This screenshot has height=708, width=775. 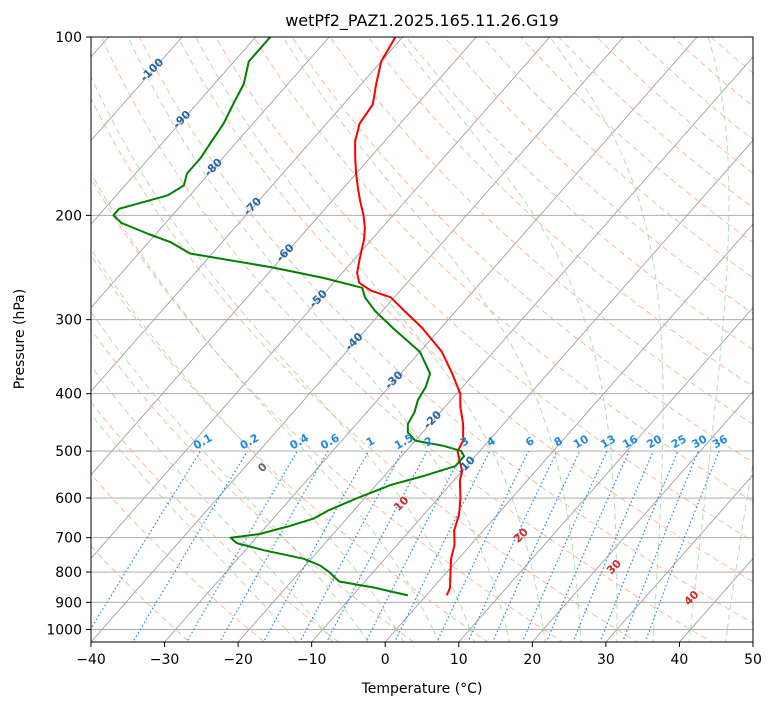 I want to click on y-tick-label: 200, so click(x=68, y=216).